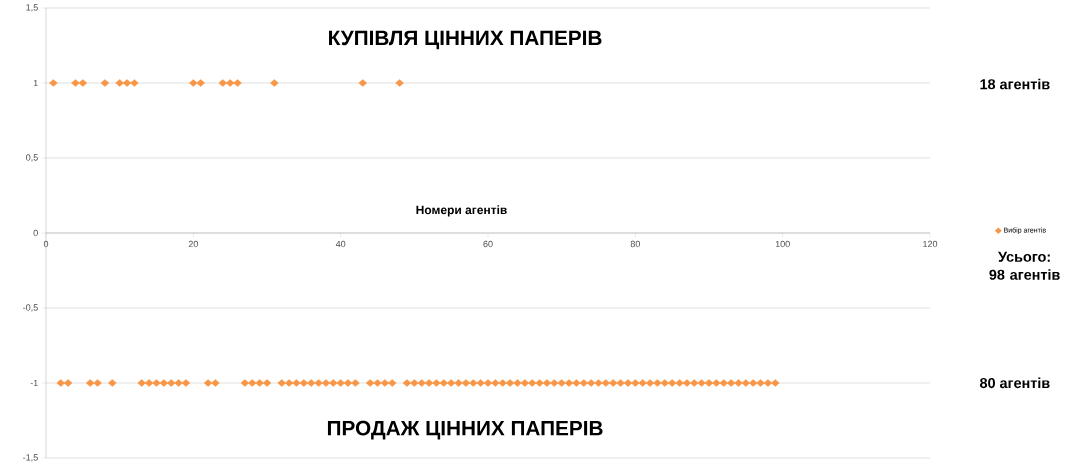 The width and height of the screenshot is (1090, 466). Describe the element at coordinates (930, 244) in the screenshot. I see `x-tick-label: 120` at that location.